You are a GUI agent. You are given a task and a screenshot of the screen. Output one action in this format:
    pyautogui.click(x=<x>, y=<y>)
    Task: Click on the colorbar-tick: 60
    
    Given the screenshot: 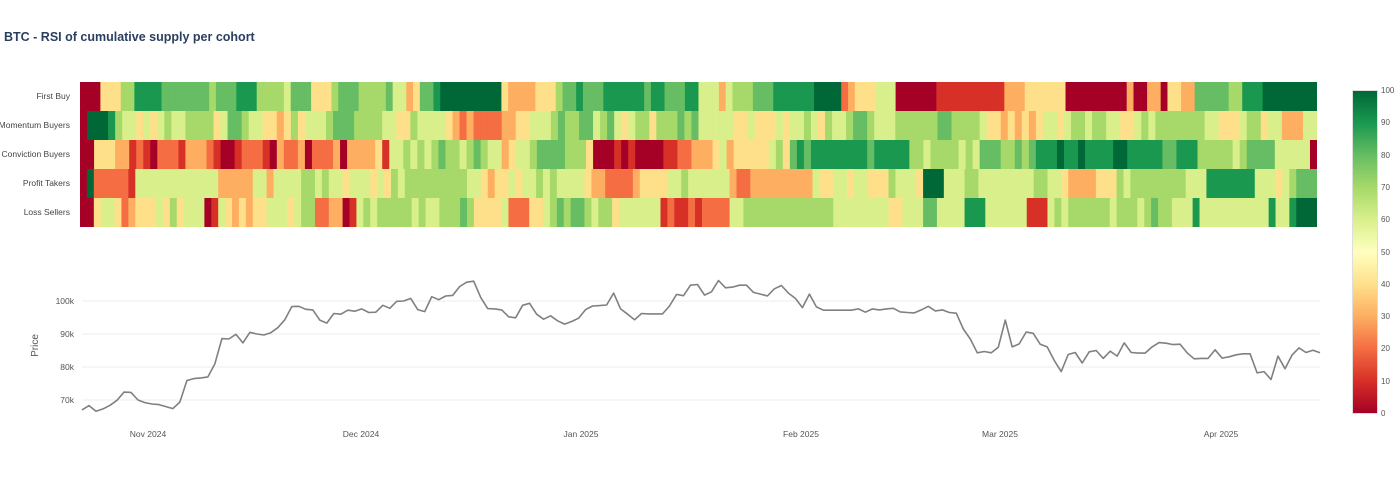 What is the action you would take?
    pyautogui.click(x=1385, y=219)
    